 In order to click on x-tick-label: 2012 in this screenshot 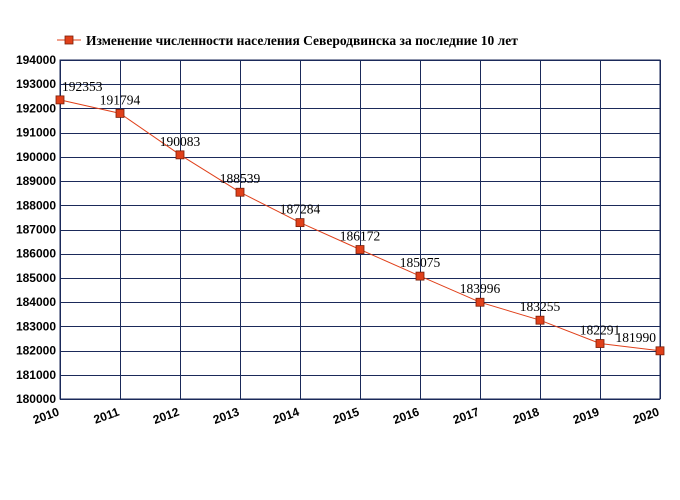, I will do `click(166, 416)`.